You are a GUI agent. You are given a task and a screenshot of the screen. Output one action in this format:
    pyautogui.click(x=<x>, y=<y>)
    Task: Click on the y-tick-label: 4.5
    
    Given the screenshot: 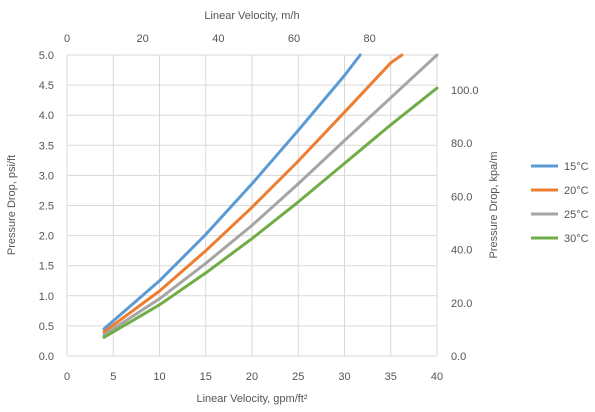 What is the action you would take?
    pyautogui.click(x=46, y=86)
    